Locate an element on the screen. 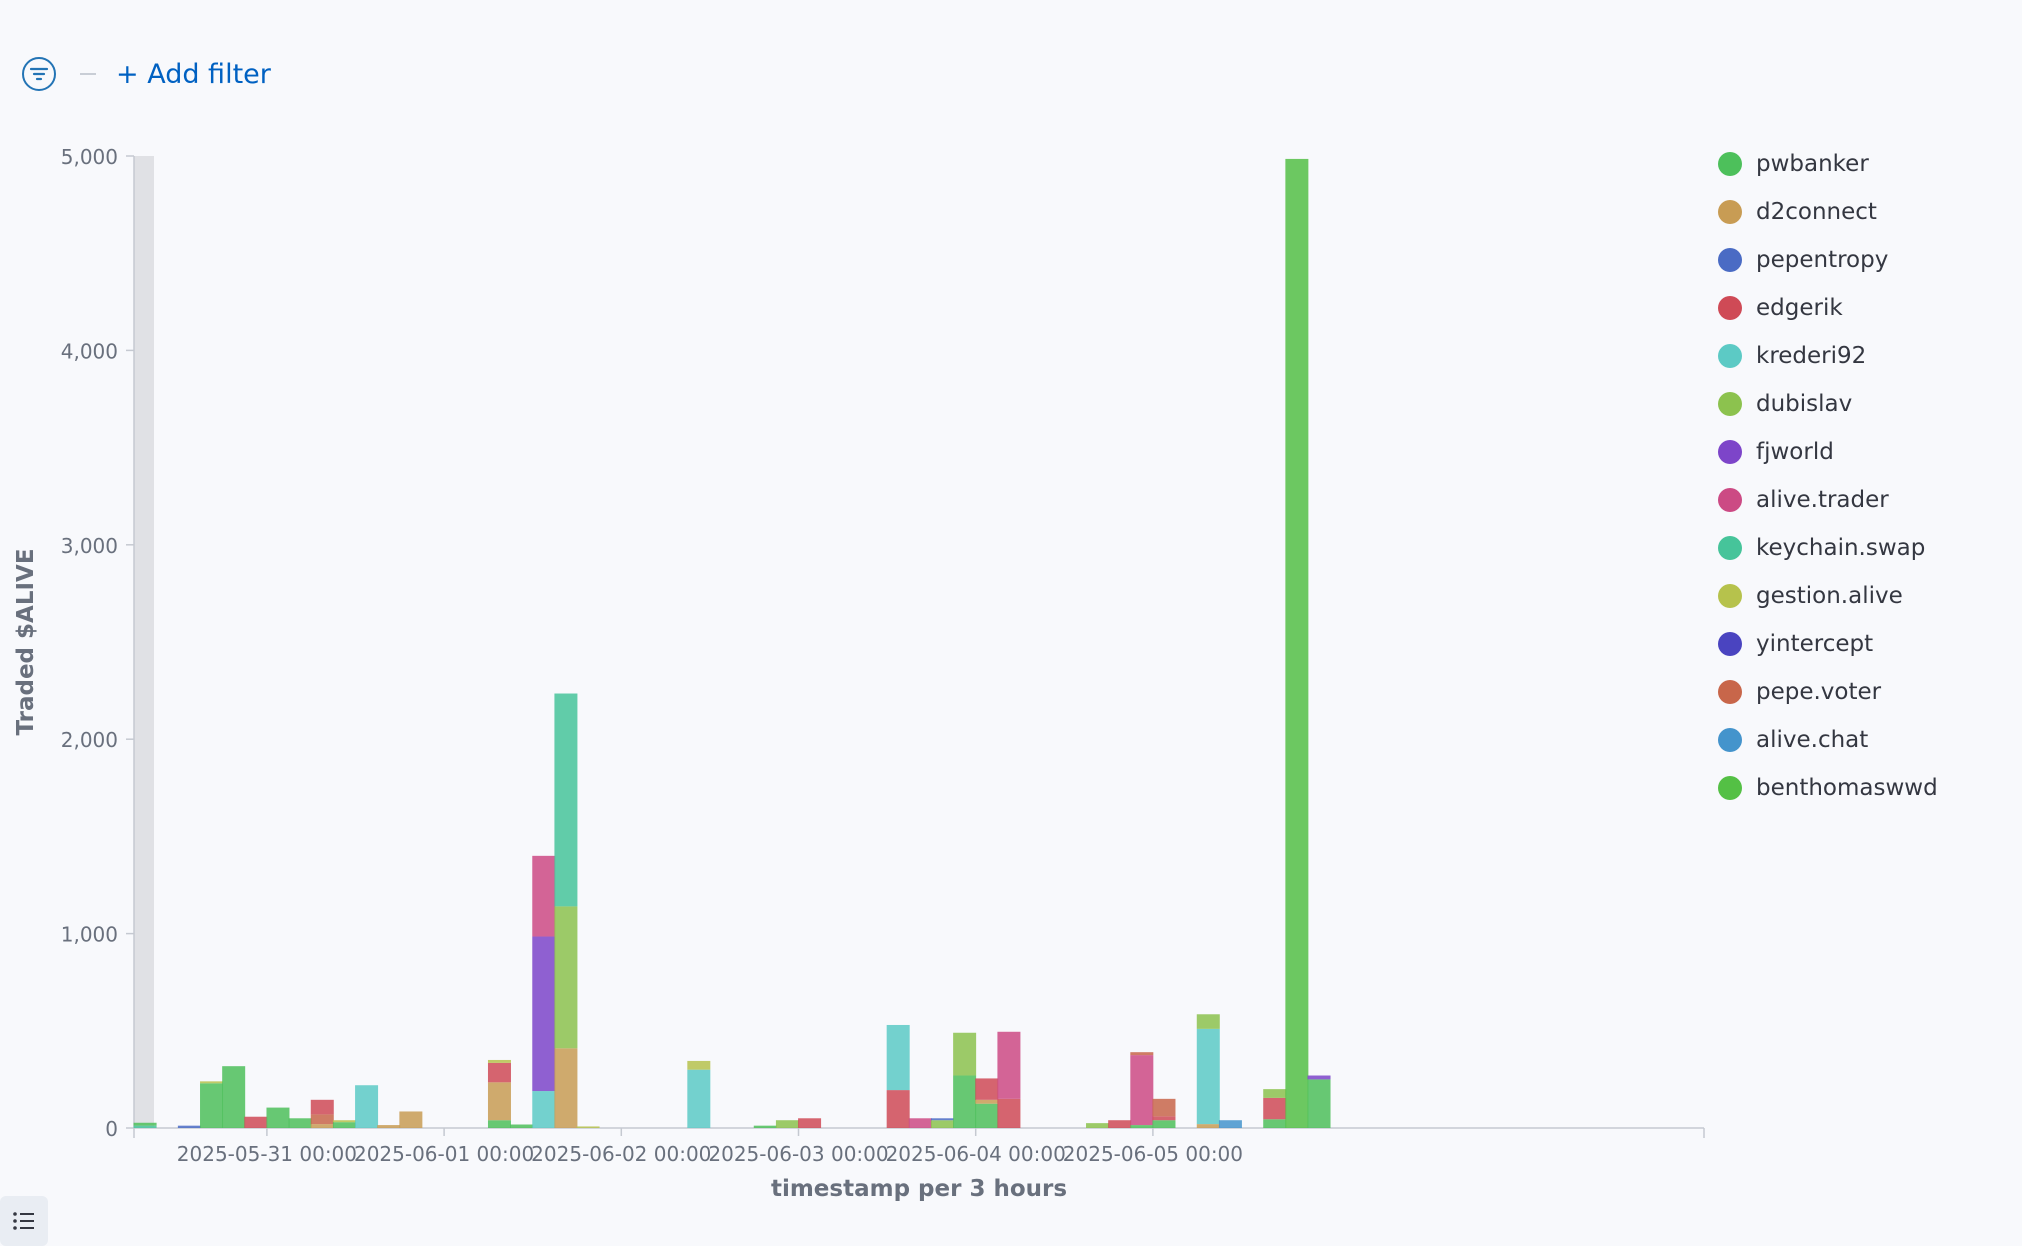 The width and height of the screenshot is (2022, 1246). bar-segment-benthomaswwd is located at coordinates (1297, 643).